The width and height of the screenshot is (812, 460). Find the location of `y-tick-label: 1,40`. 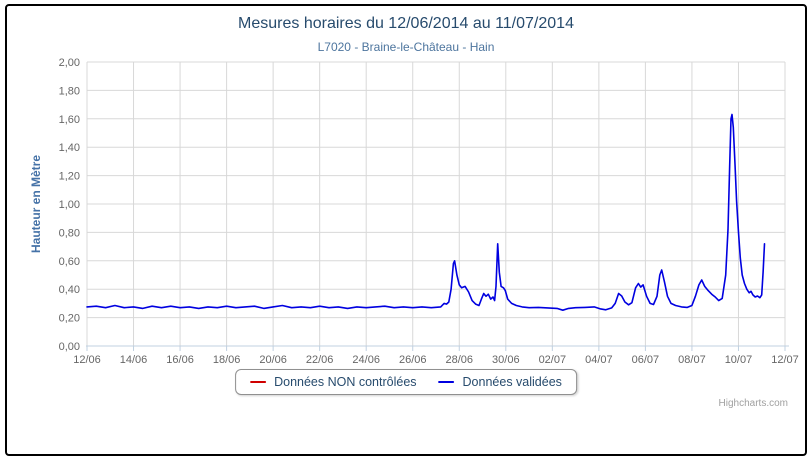

y-tick-label: 1,40 is located at coordinates (69, 148).